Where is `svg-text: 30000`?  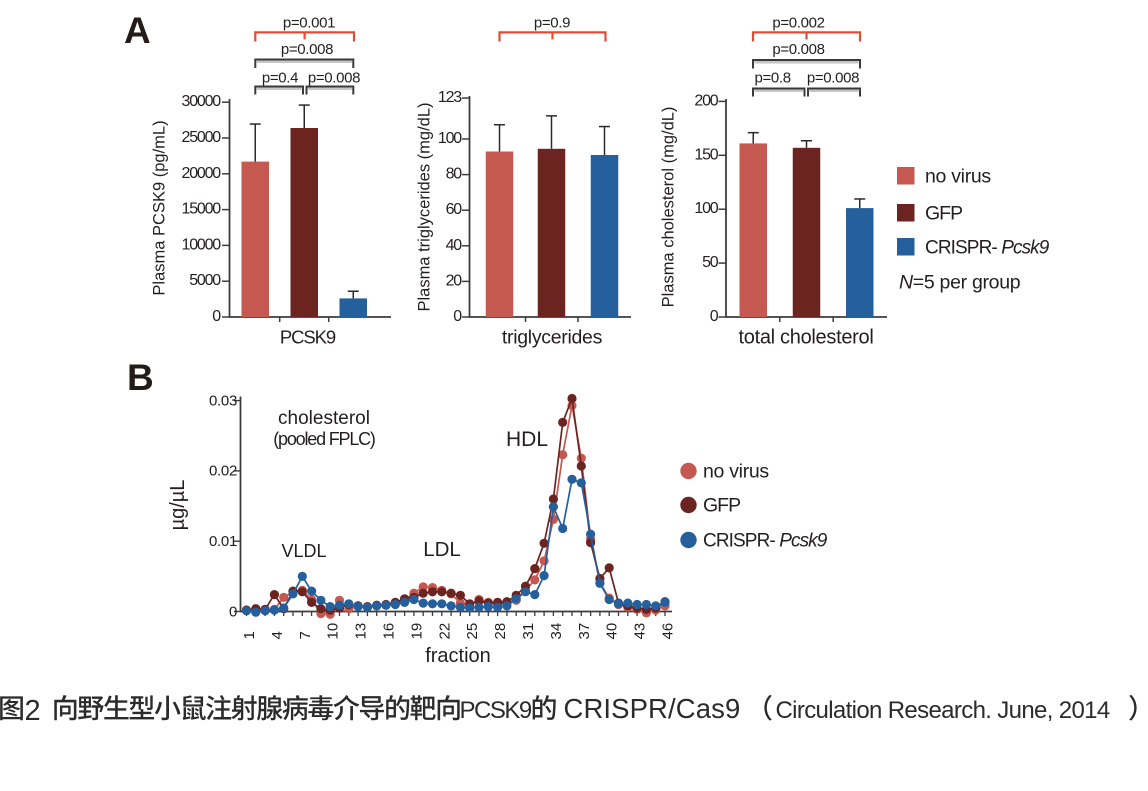
svg-text: 30000 is located at coordinates (202, 101).